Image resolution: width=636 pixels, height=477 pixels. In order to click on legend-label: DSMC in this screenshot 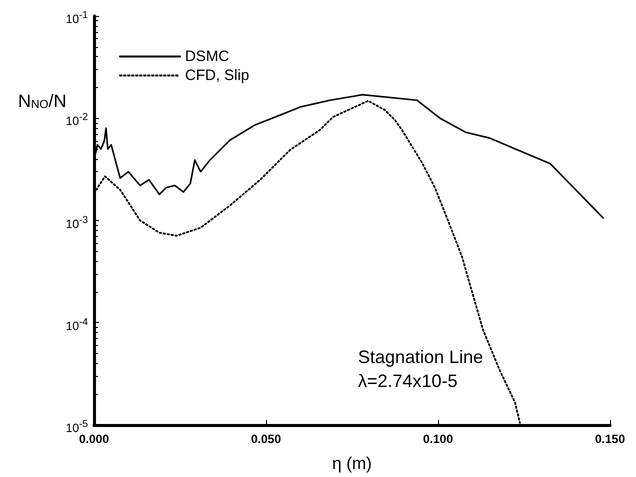, I will do `click(207, 56)`.